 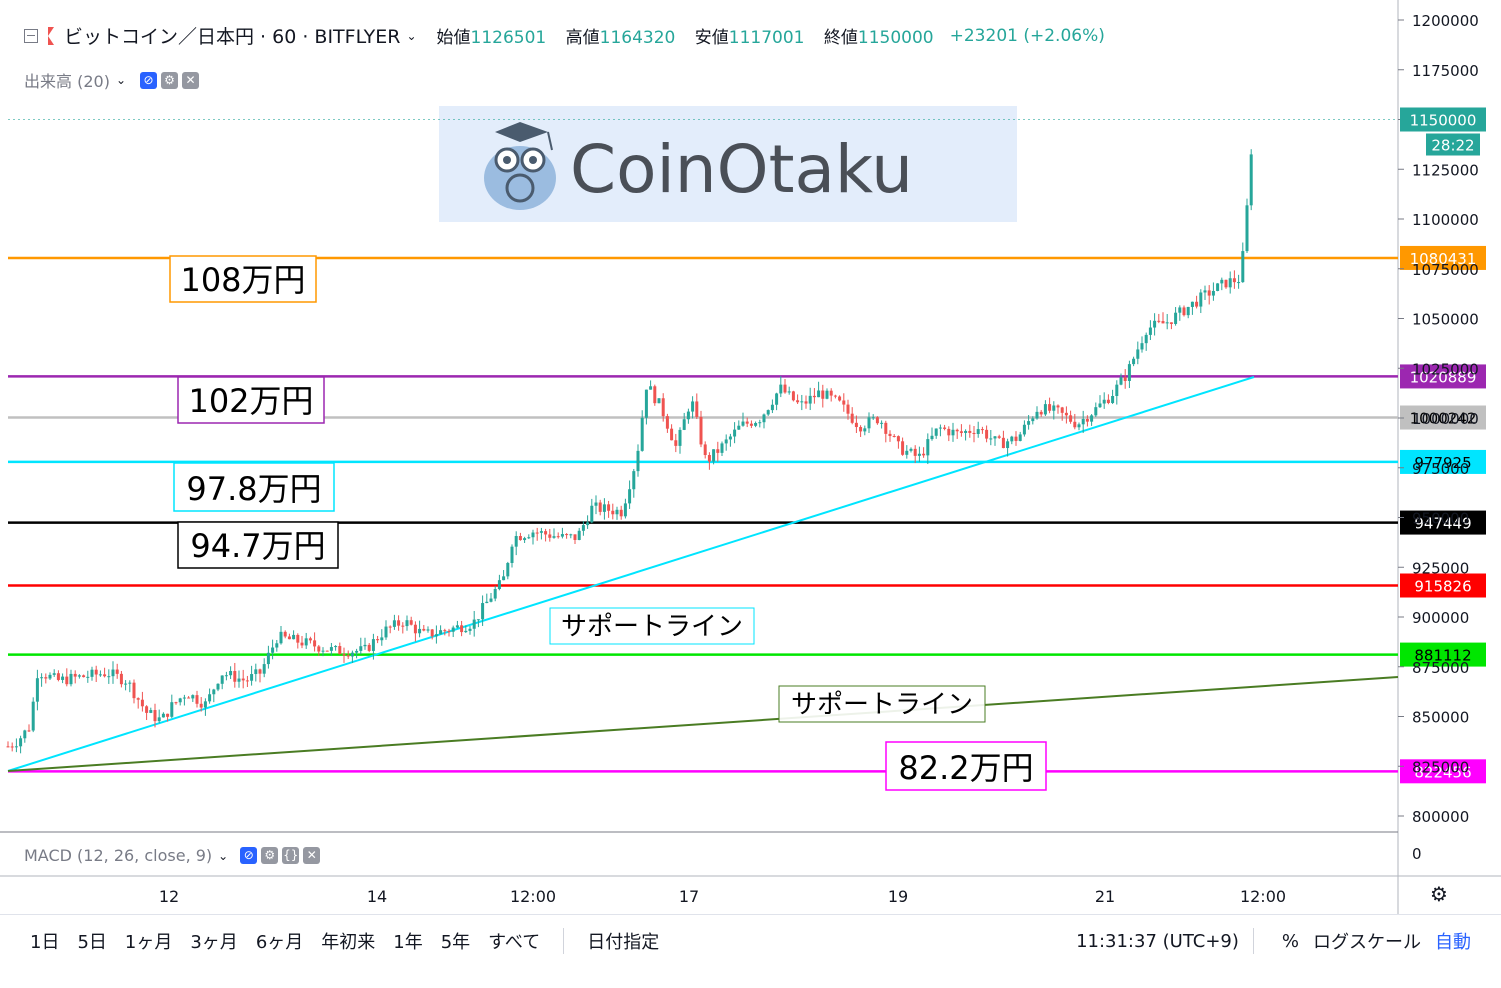 What do you see at coordinates (1290, 941) in the screenshot?
I see `percent-scale-button: %` at bounding box center [1290, 941].